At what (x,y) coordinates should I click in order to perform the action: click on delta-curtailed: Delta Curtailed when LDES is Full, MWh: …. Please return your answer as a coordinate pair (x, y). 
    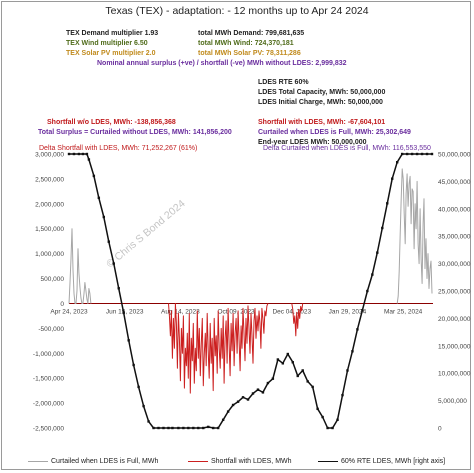
    Looking at the image, I should click on (347, 148).